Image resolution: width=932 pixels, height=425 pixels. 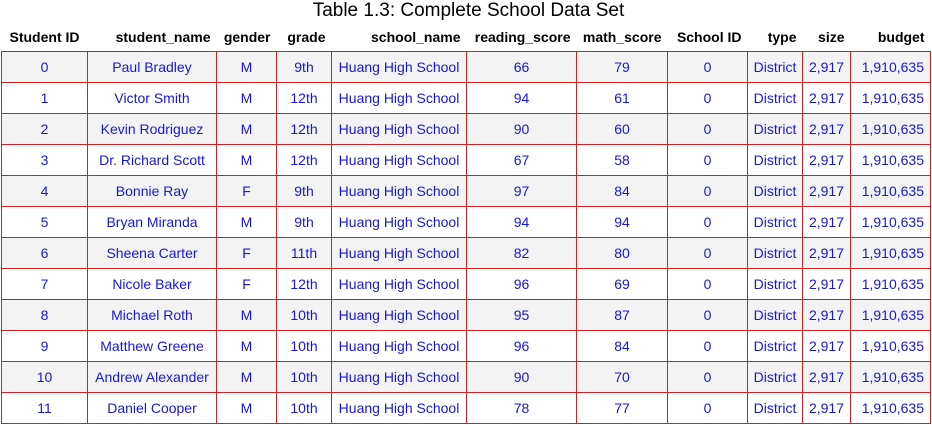 What do you see at coordinates (521, 160) in the screenshot?
I see `cell-reading-score: 67` at bounding box center [521, 160].